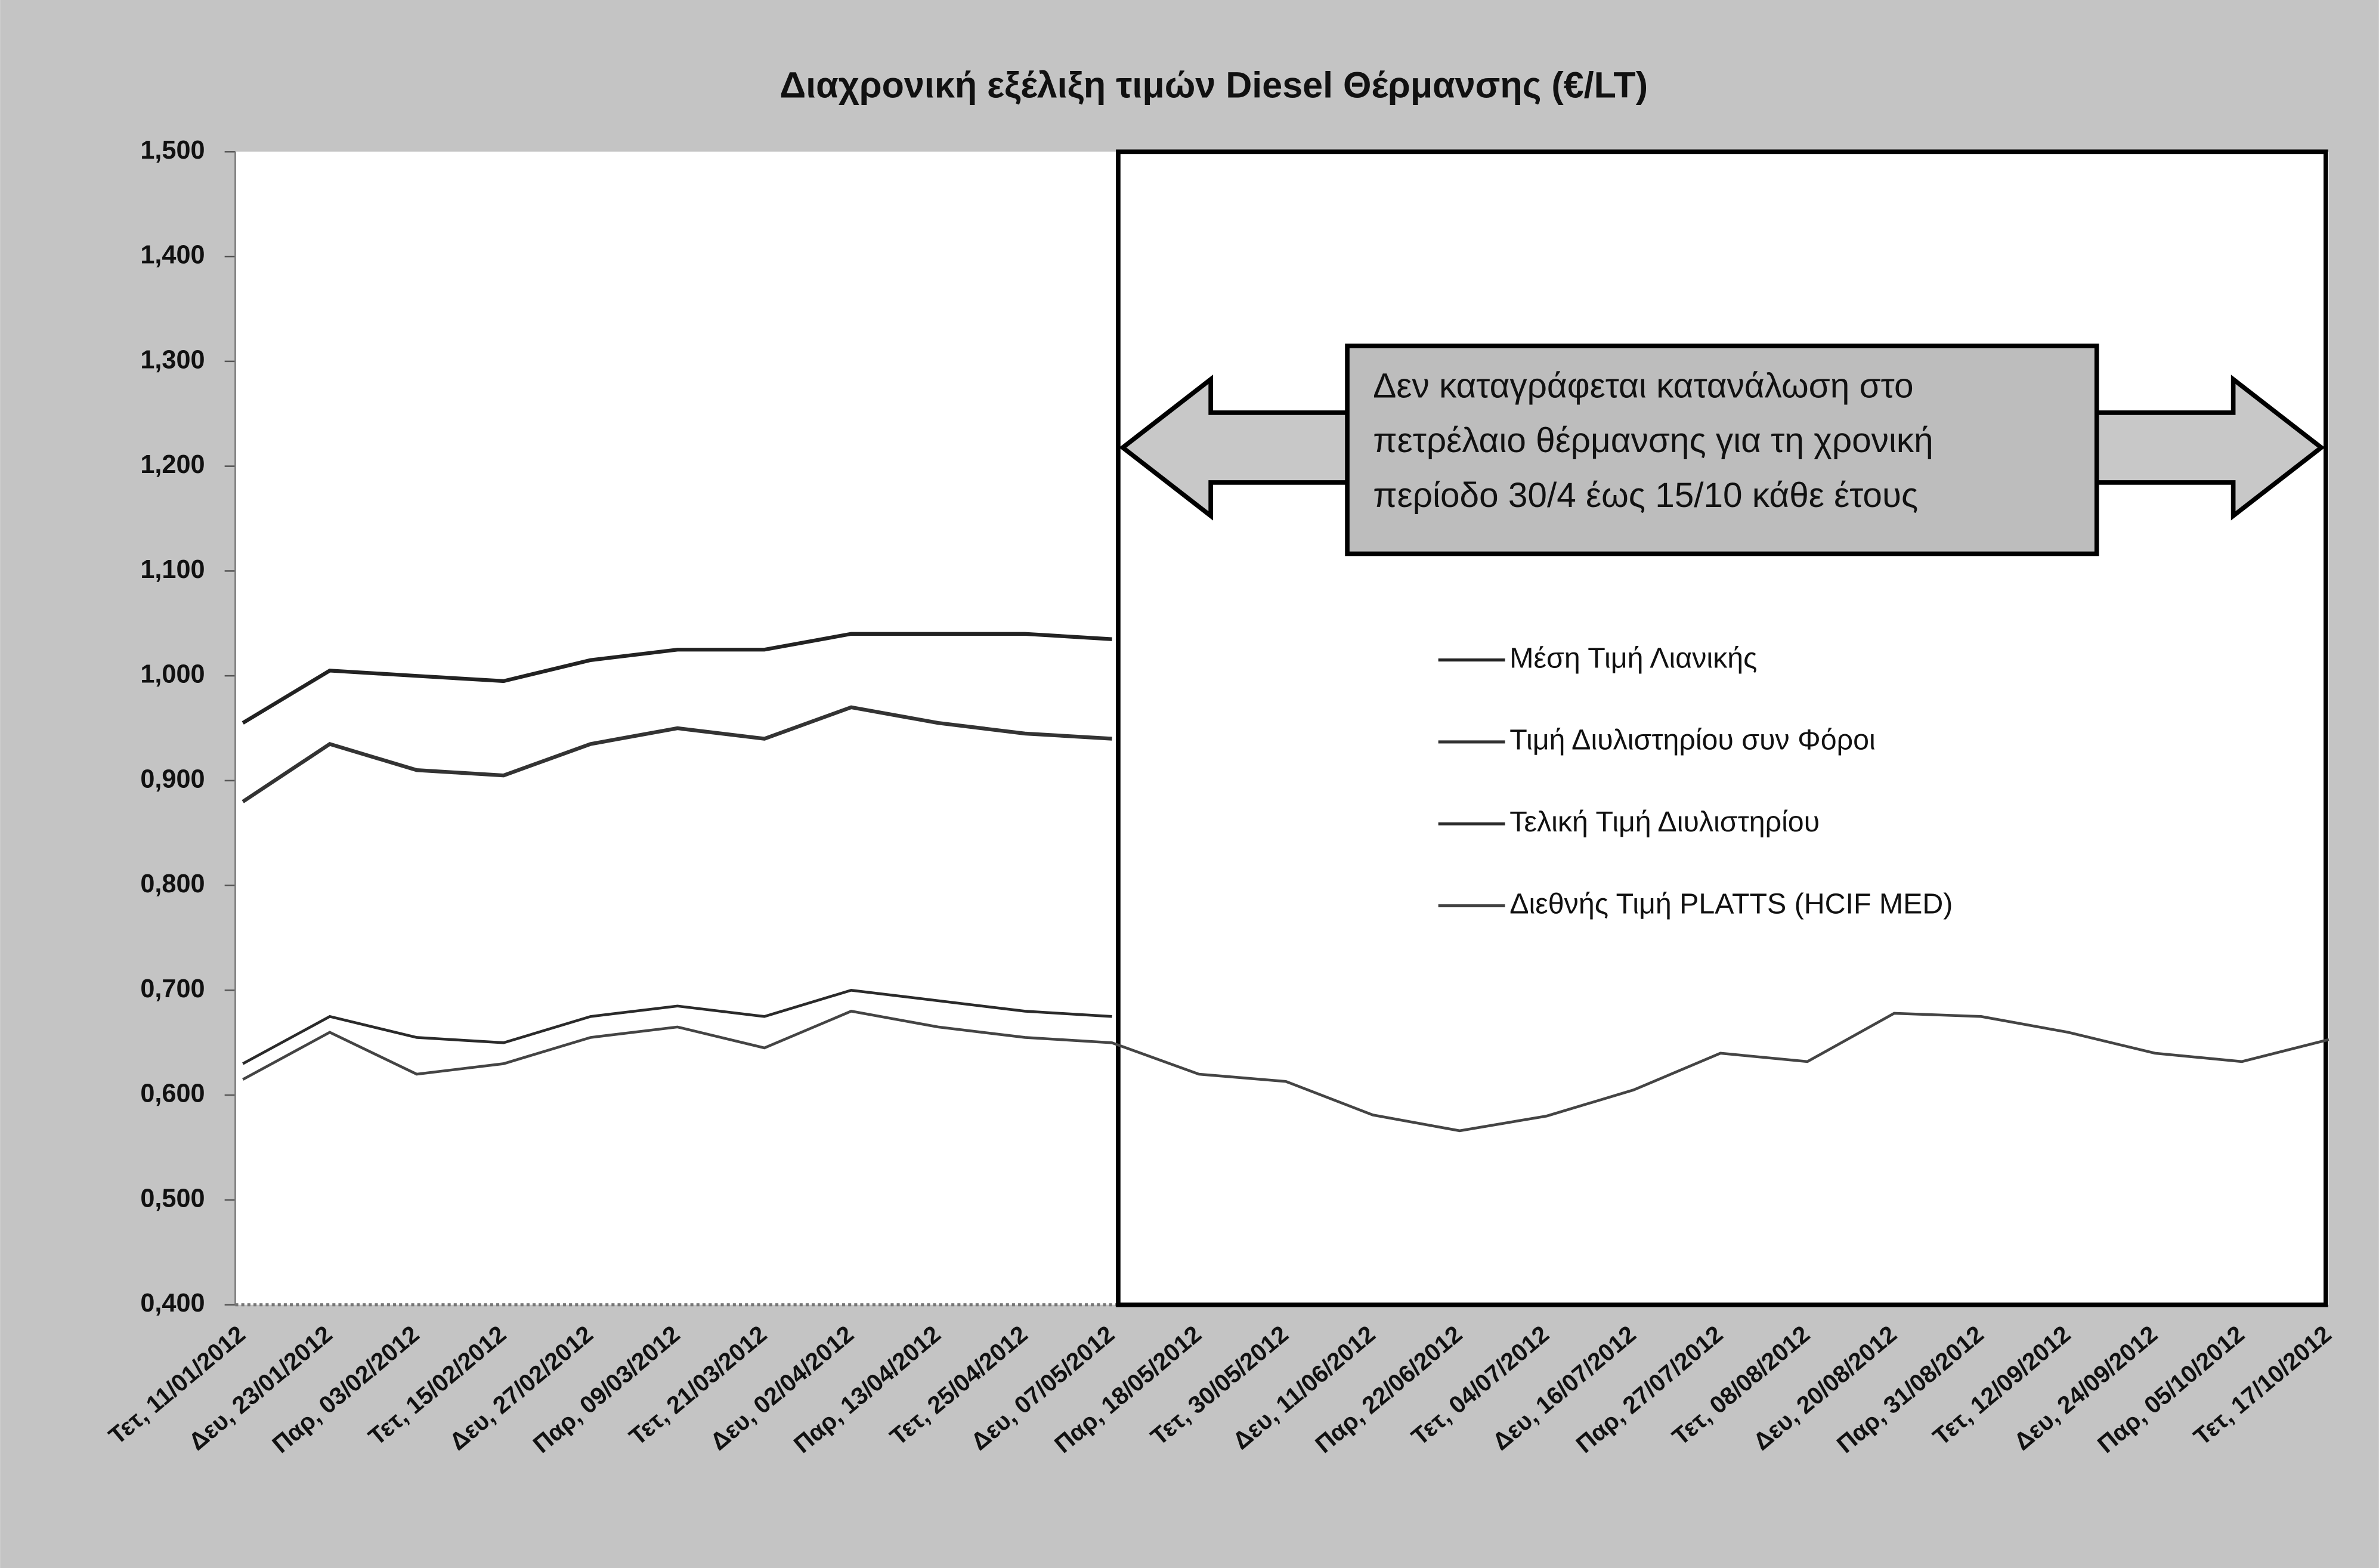 The height and width of the screenshot is (1568, 2379). What do you see at coordinates (172, 1303) in the screenshot?
I see `y-tick-label: 0,400` at bounding box center [172, 1303].